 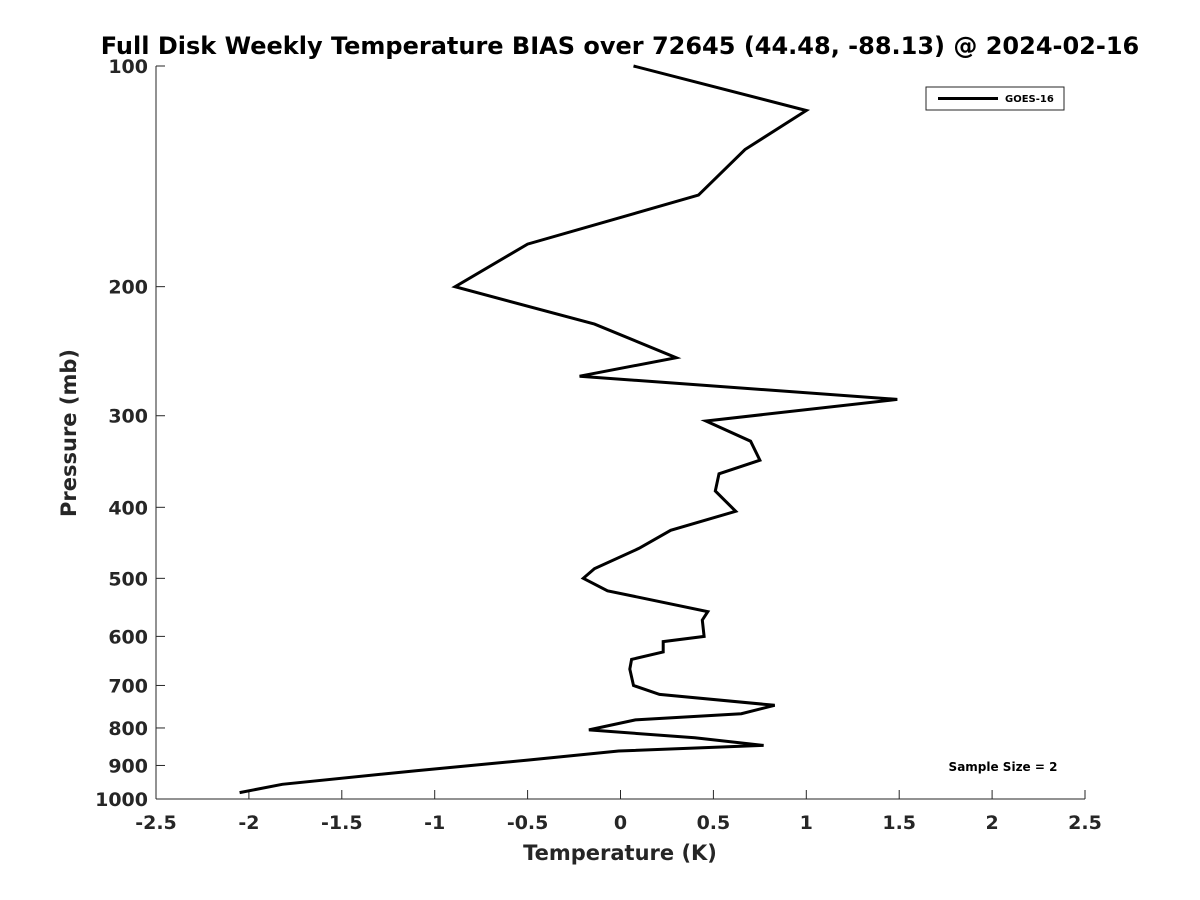 What do you see at coordinates (128, 288) in the screenshot?
I see `y-tick-label: 200` at bounding box center [128, 288].